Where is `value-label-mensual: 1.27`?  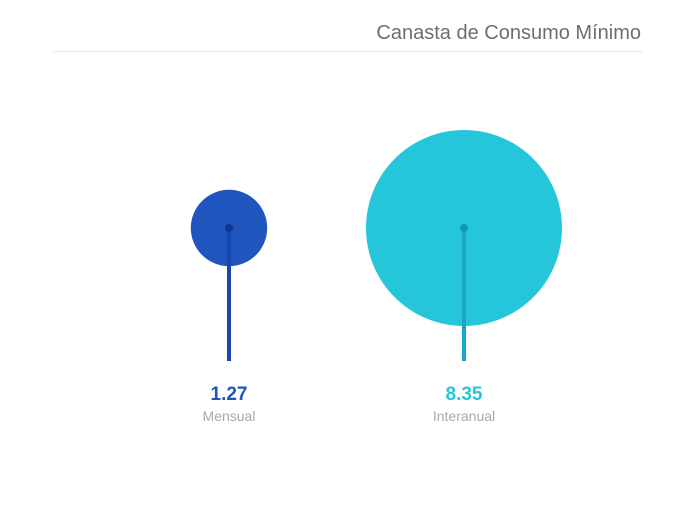
value-label-mensual: 1.27 is located at coordinates (229, 394).